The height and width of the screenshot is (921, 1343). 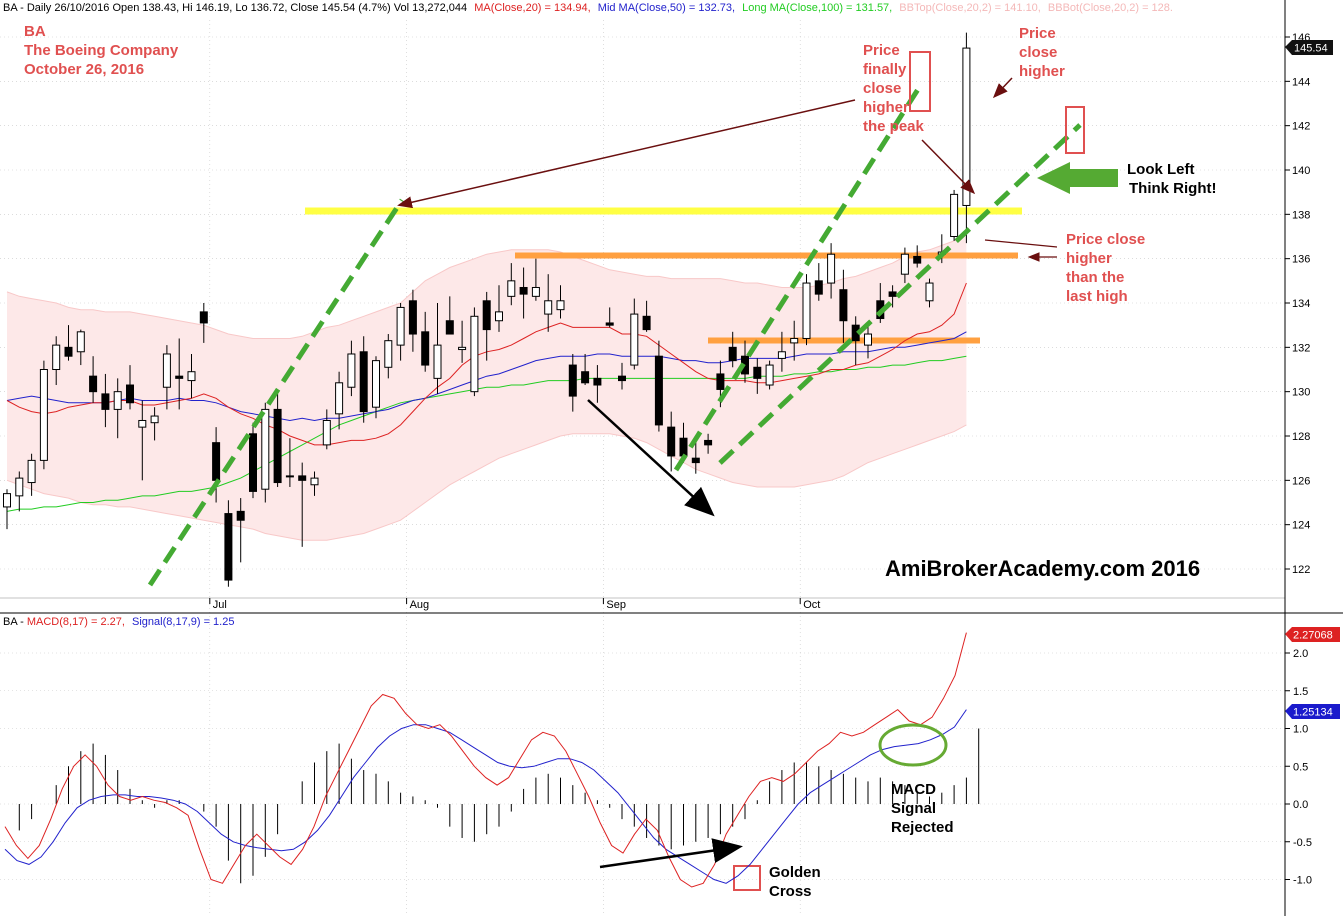 I want to click on header-bbtop: BBTop(Close,20,2) = 141.10,, so click(x=970, y=8).